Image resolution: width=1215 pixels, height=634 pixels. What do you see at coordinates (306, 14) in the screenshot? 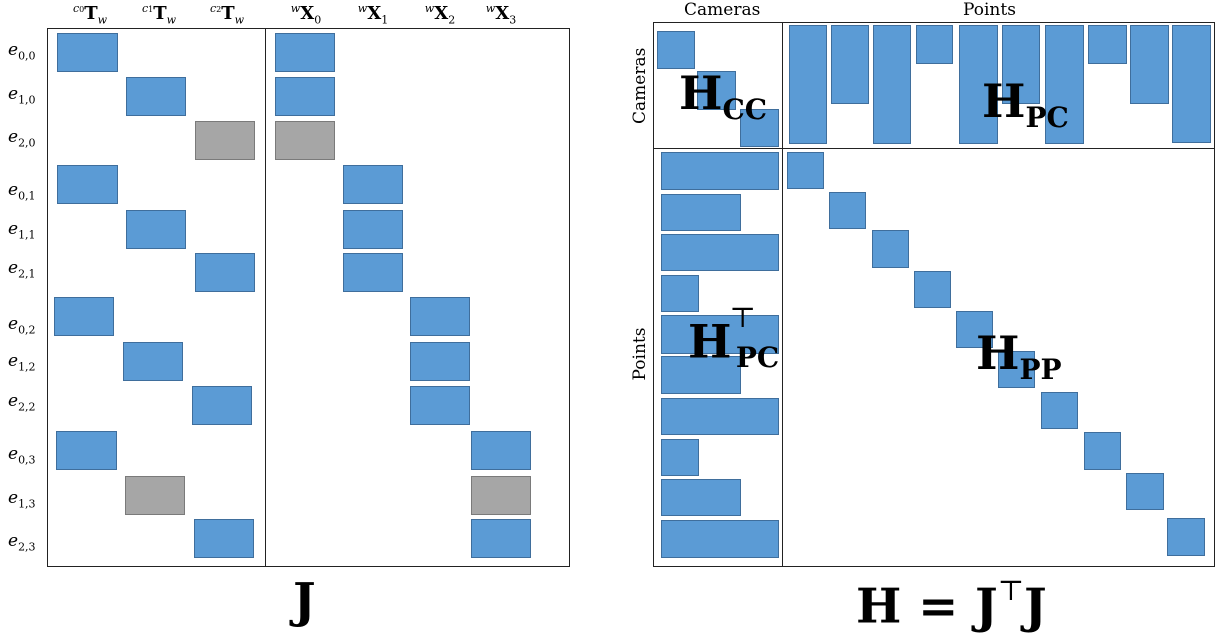
I see `column-header-wx0: wX0` at bounding box center [306, 14].